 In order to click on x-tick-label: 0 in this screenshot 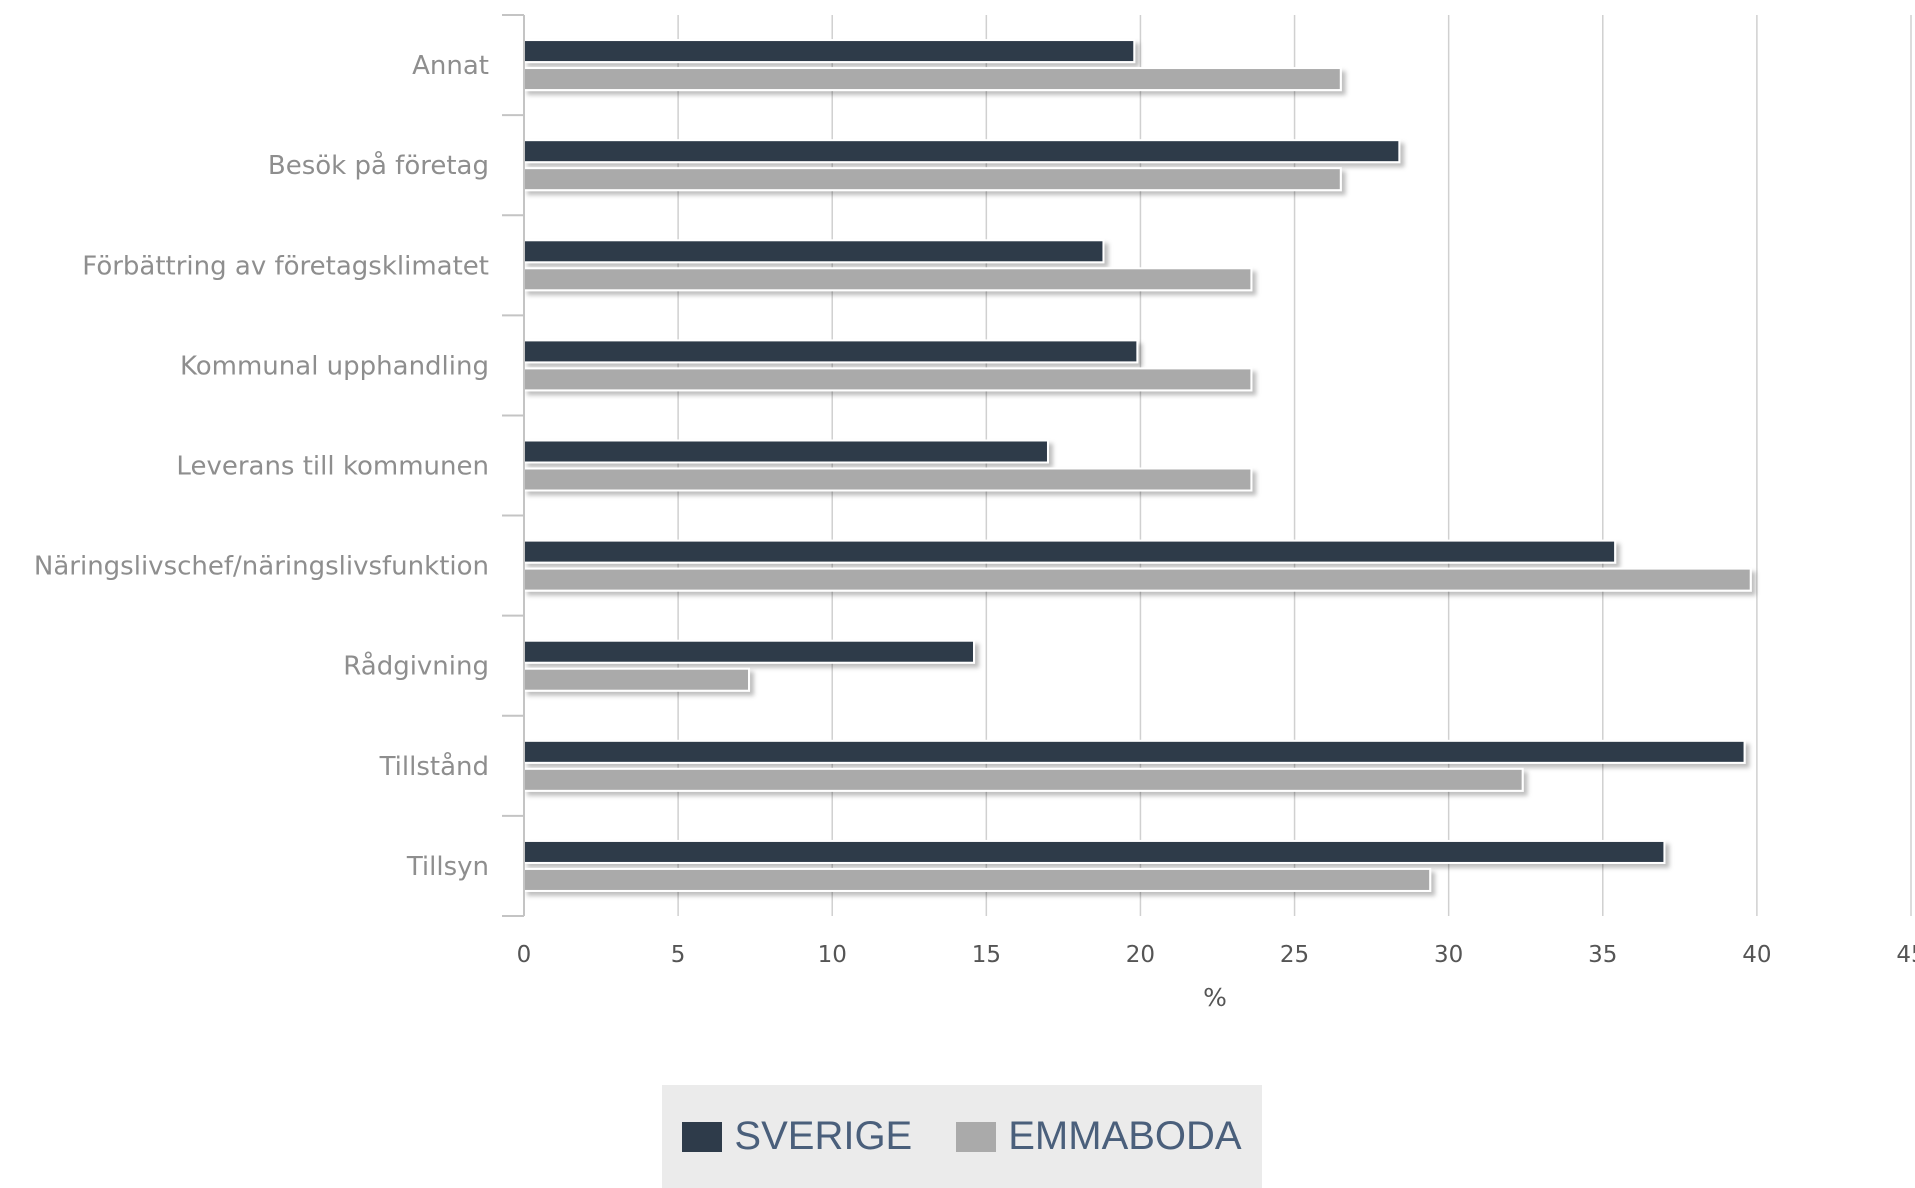, I will do `click(524, 955)`.